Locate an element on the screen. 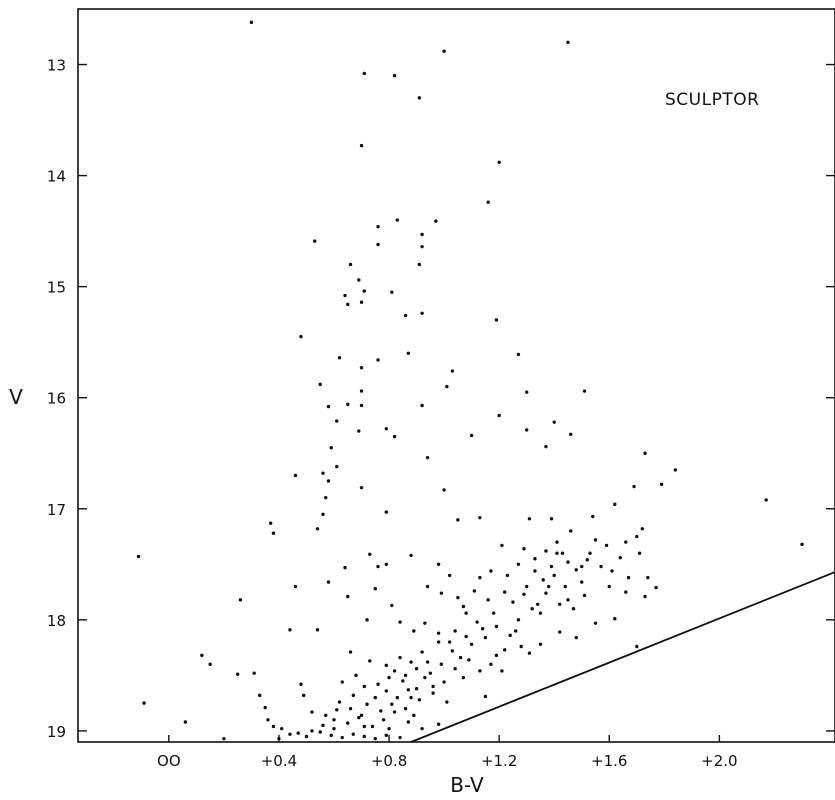 The image size is (835, 800). y-tick-label: 17 is located at coordinates (56, 510).